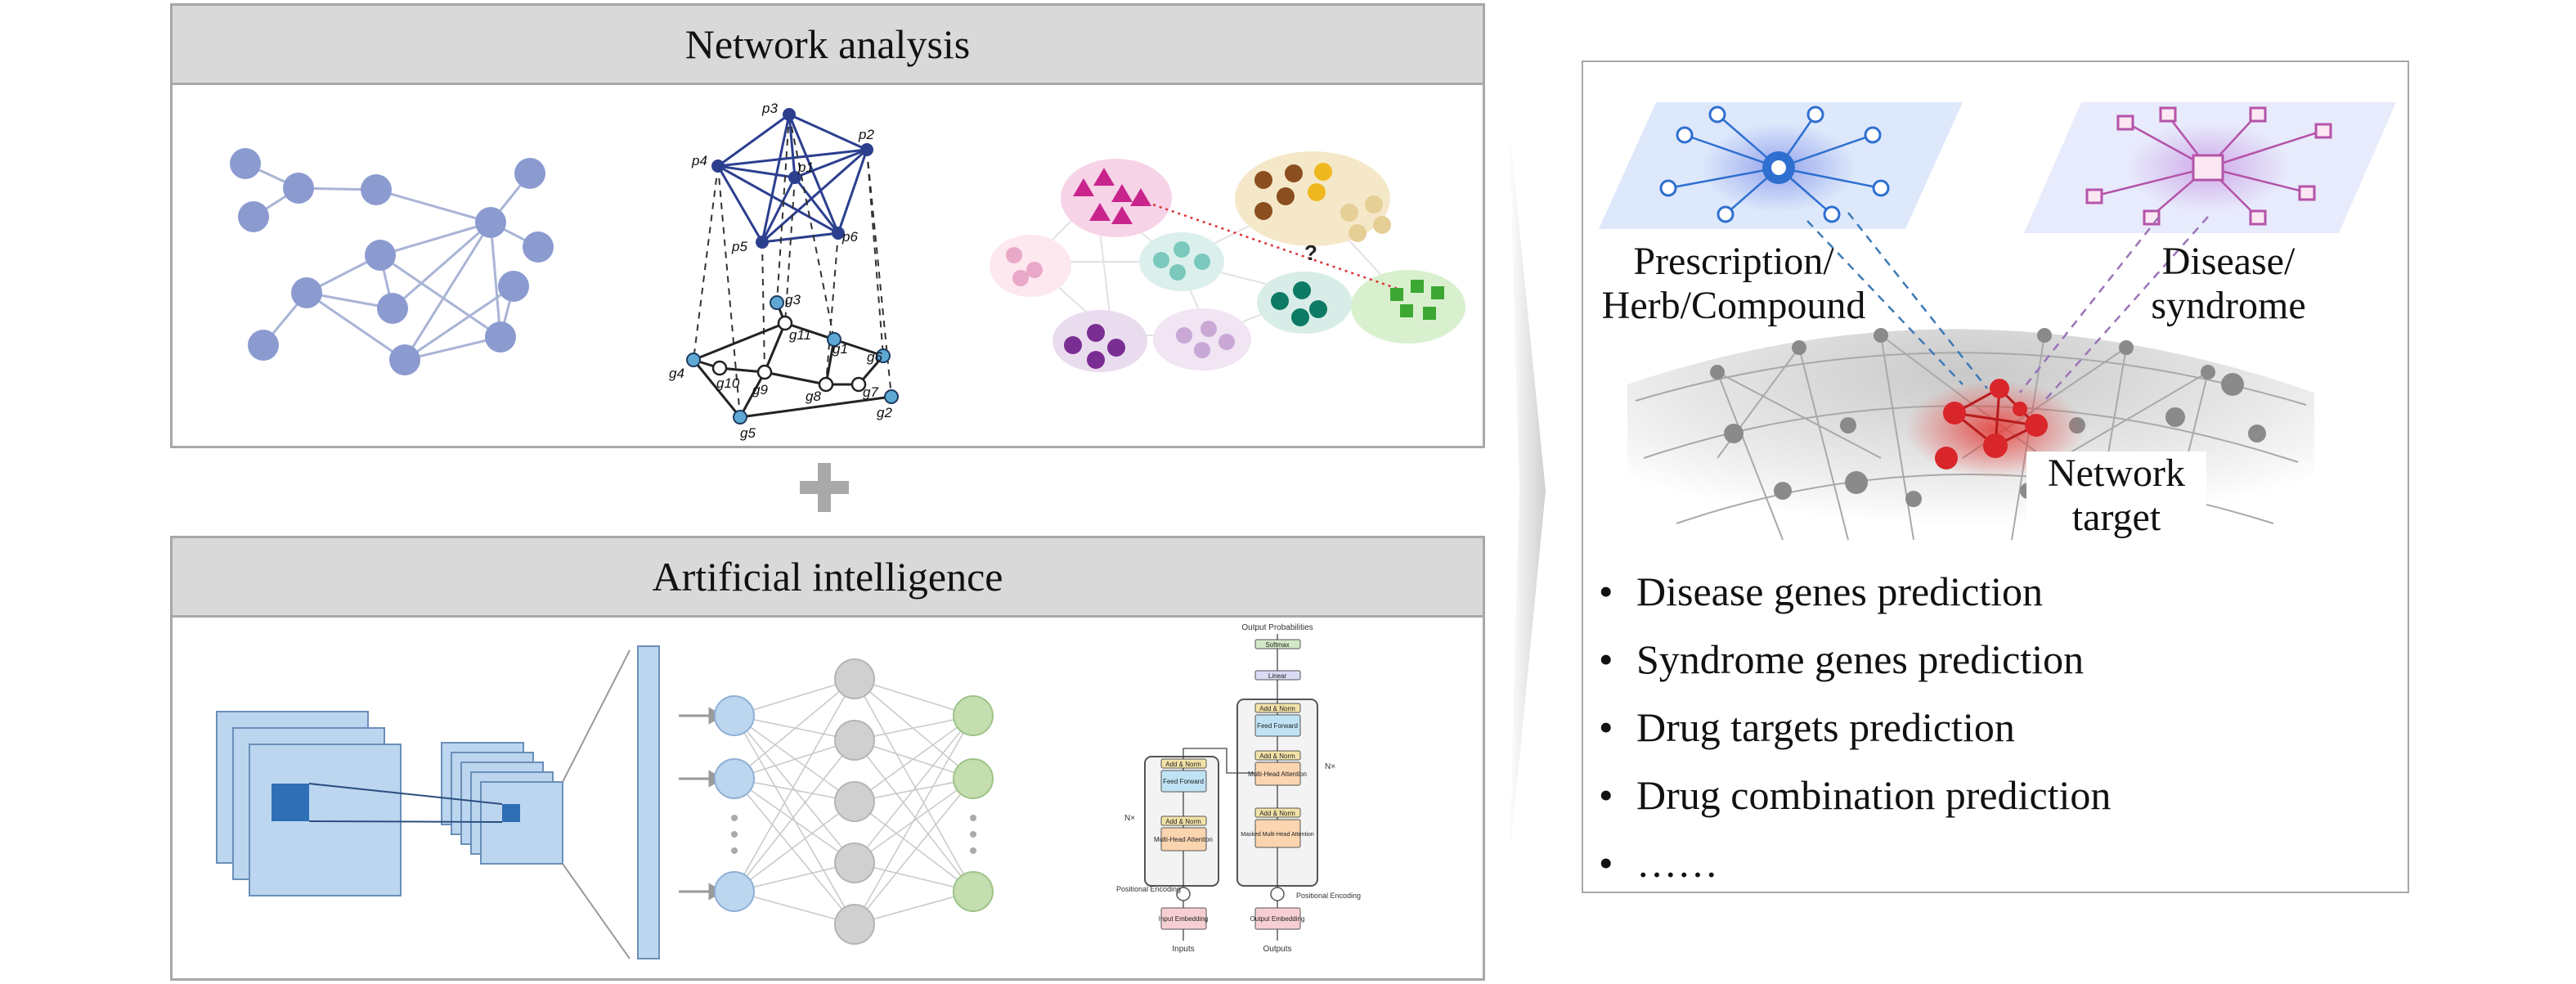  I want to click on dec-nx: N×, so click(1330, 767).